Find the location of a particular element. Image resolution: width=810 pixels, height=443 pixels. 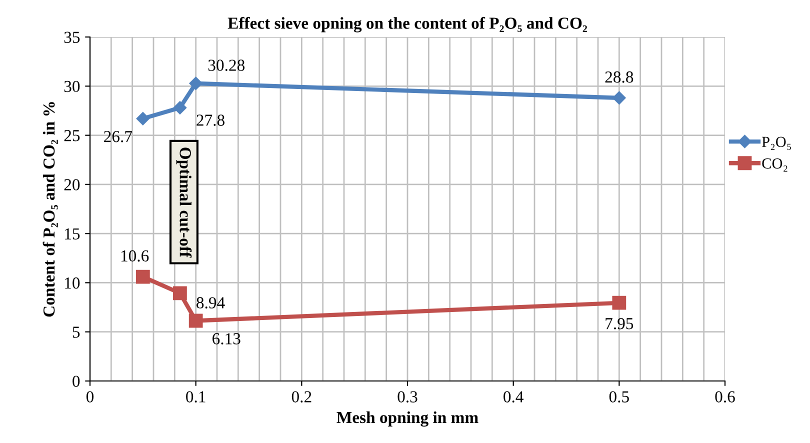

data-label: 10.6 is located at coordinates (135, 256).